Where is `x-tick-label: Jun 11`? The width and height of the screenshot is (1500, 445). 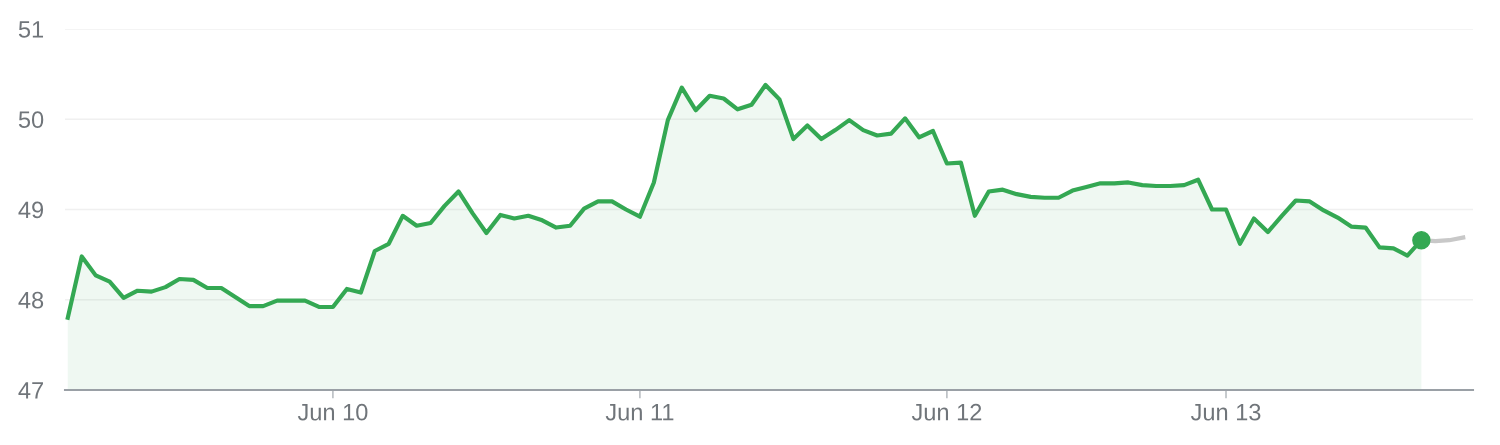 x-tick-label: Jun 11 is located at coordinates (639, 412).